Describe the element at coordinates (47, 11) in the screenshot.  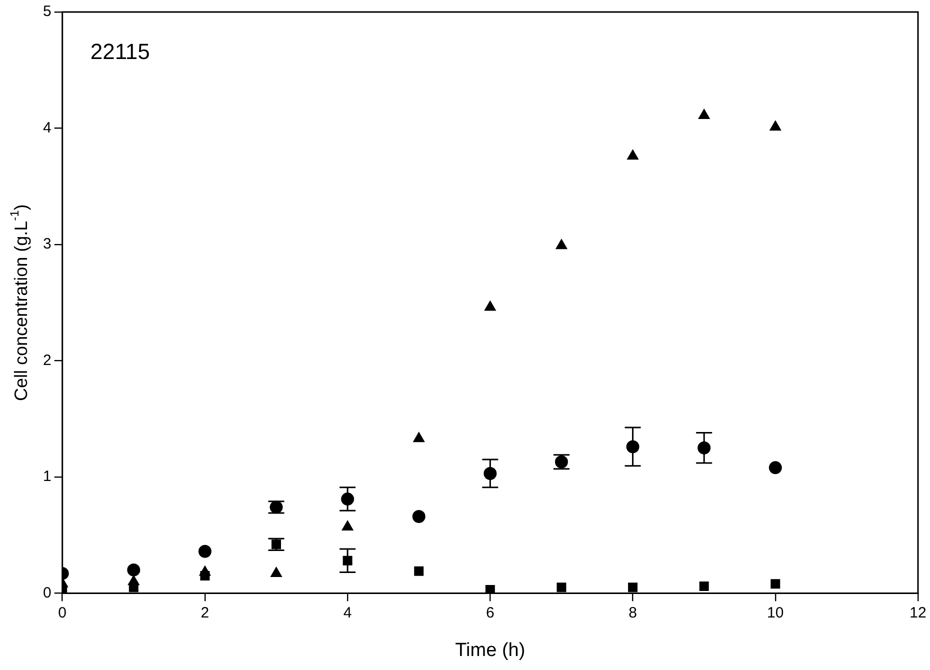
I see `y-tick-label: 5` at that location.